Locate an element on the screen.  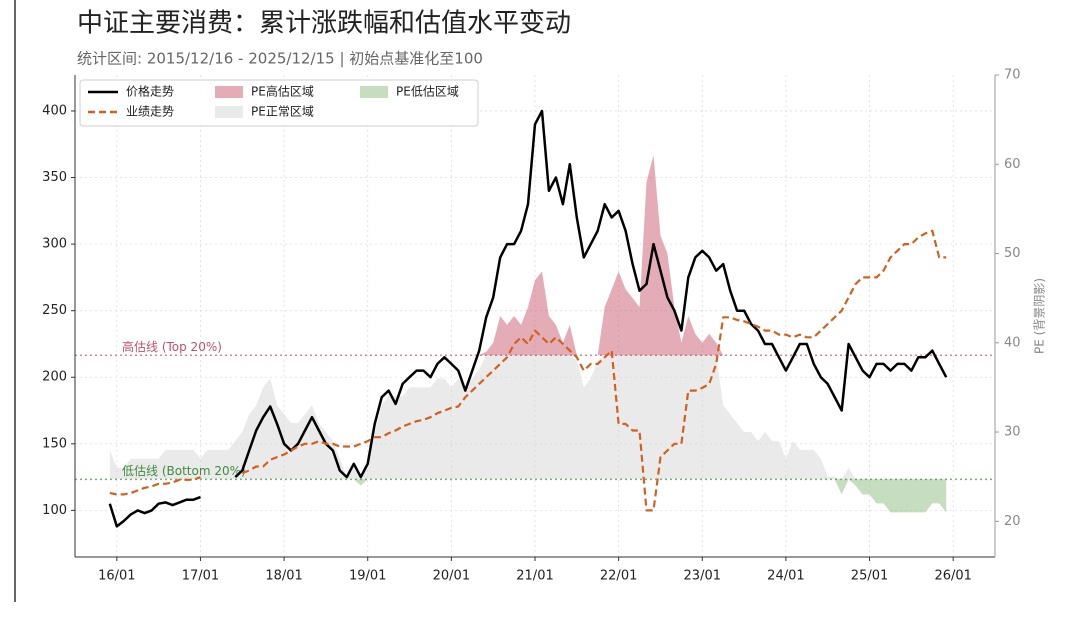
y-tick-label: 350 is located at coordinates (54, 177).